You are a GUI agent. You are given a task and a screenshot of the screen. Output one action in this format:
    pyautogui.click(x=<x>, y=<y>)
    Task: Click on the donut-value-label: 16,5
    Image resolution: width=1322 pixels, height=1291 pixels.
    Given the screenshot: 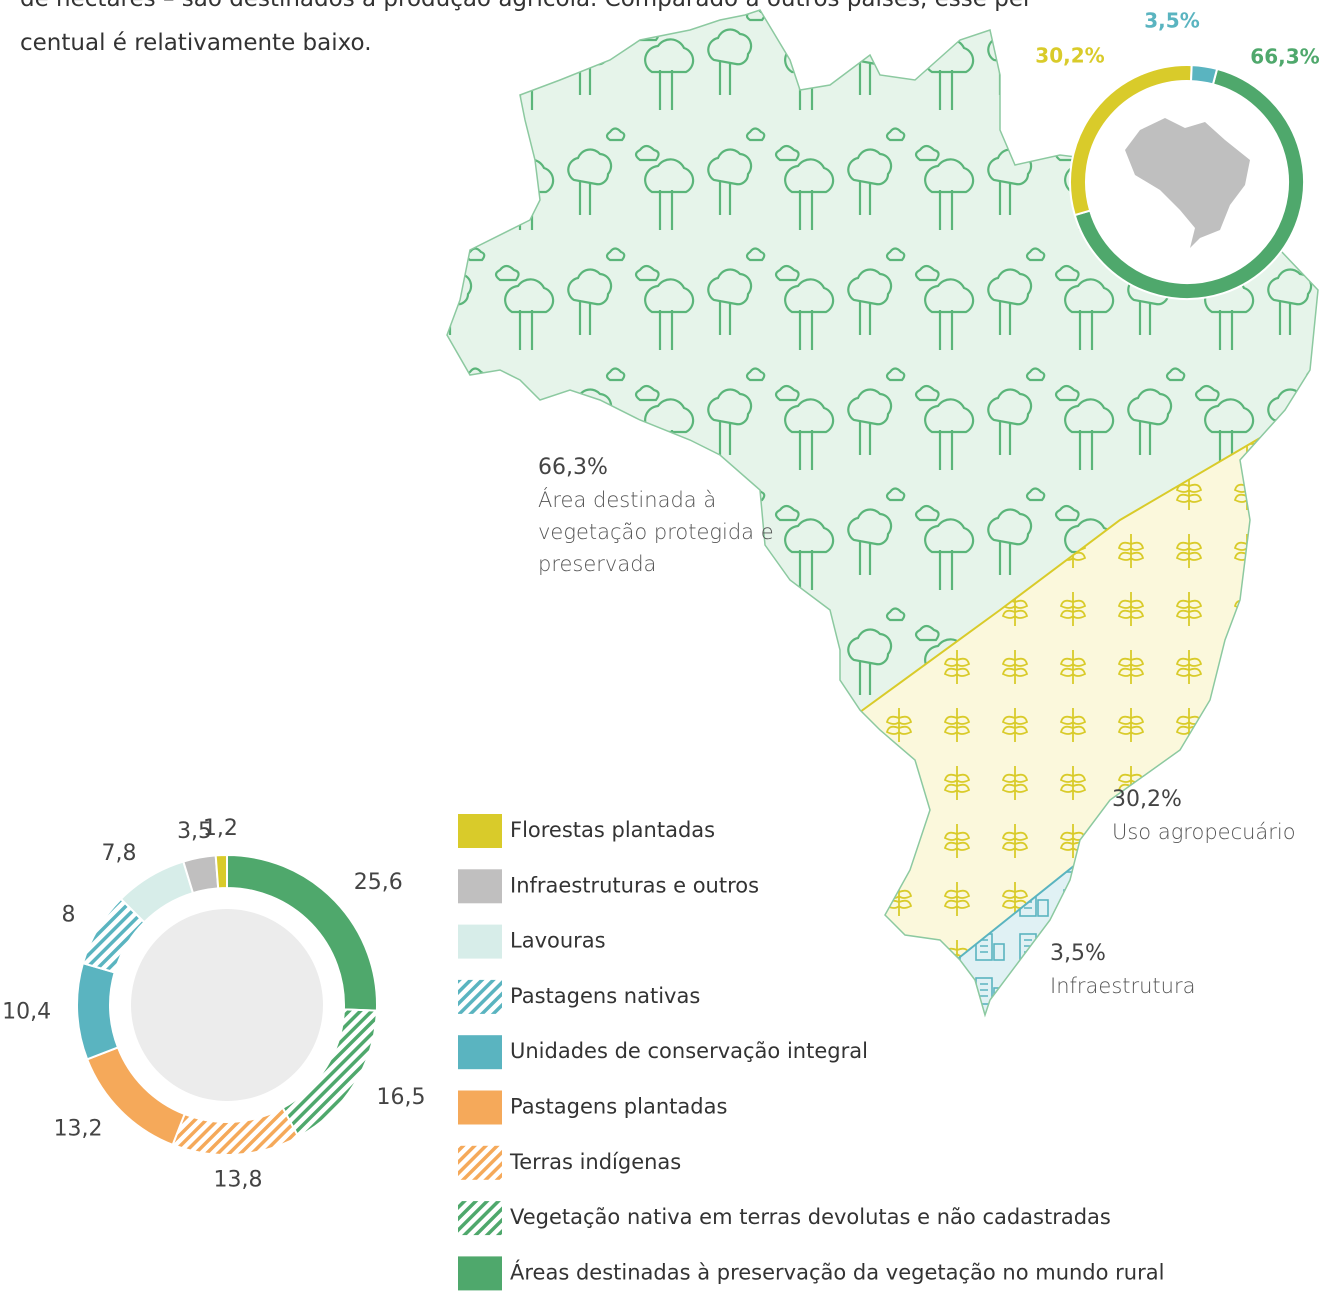 What is the action you would take?
    pyautogui.click(x=400, y=1097)
    